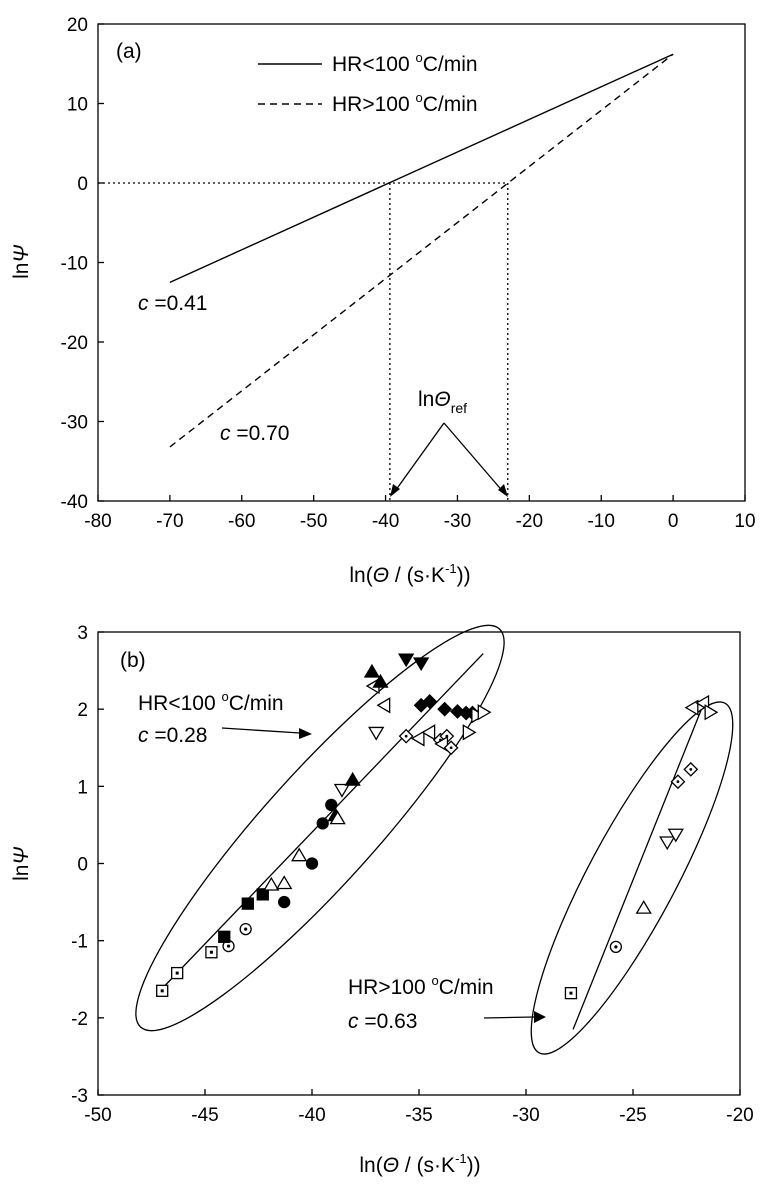  I want to click on axis1-ytick-label: 0, so click(82, 865).